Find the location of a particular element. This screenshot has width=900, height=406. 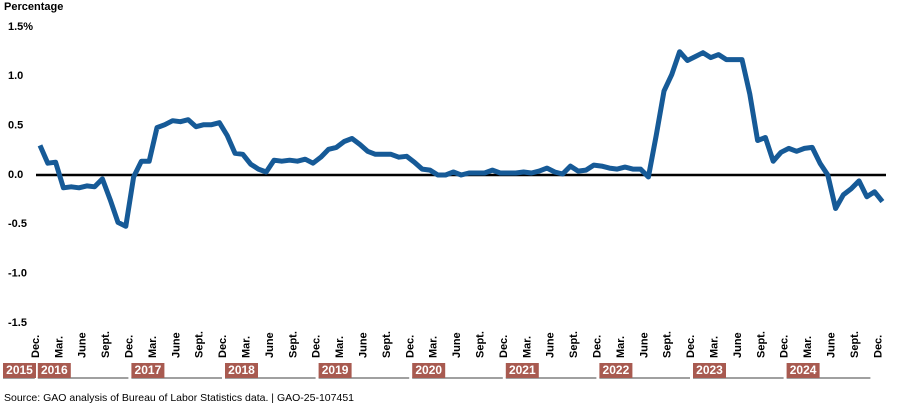

y-tick-label: 0.5 is located at coordinates (15, 126).